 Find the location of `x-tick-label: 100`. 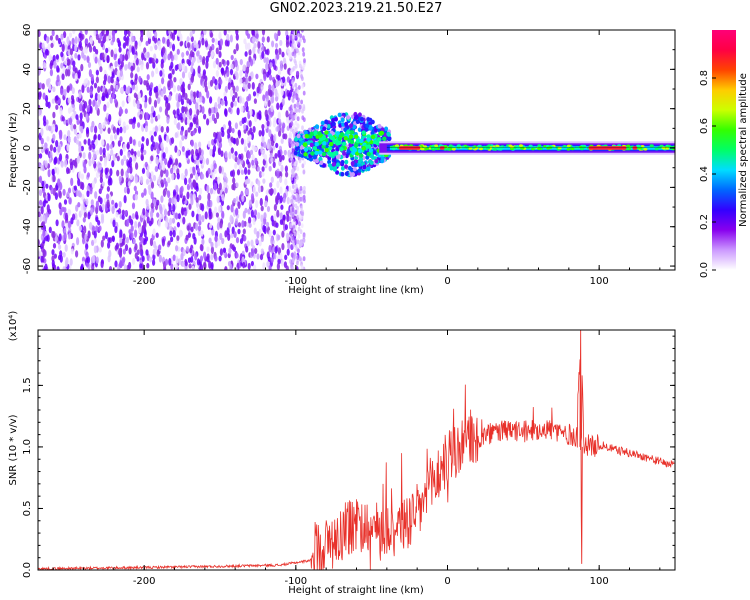

x-tick-label: 100 is located at coordinates (599, 581).